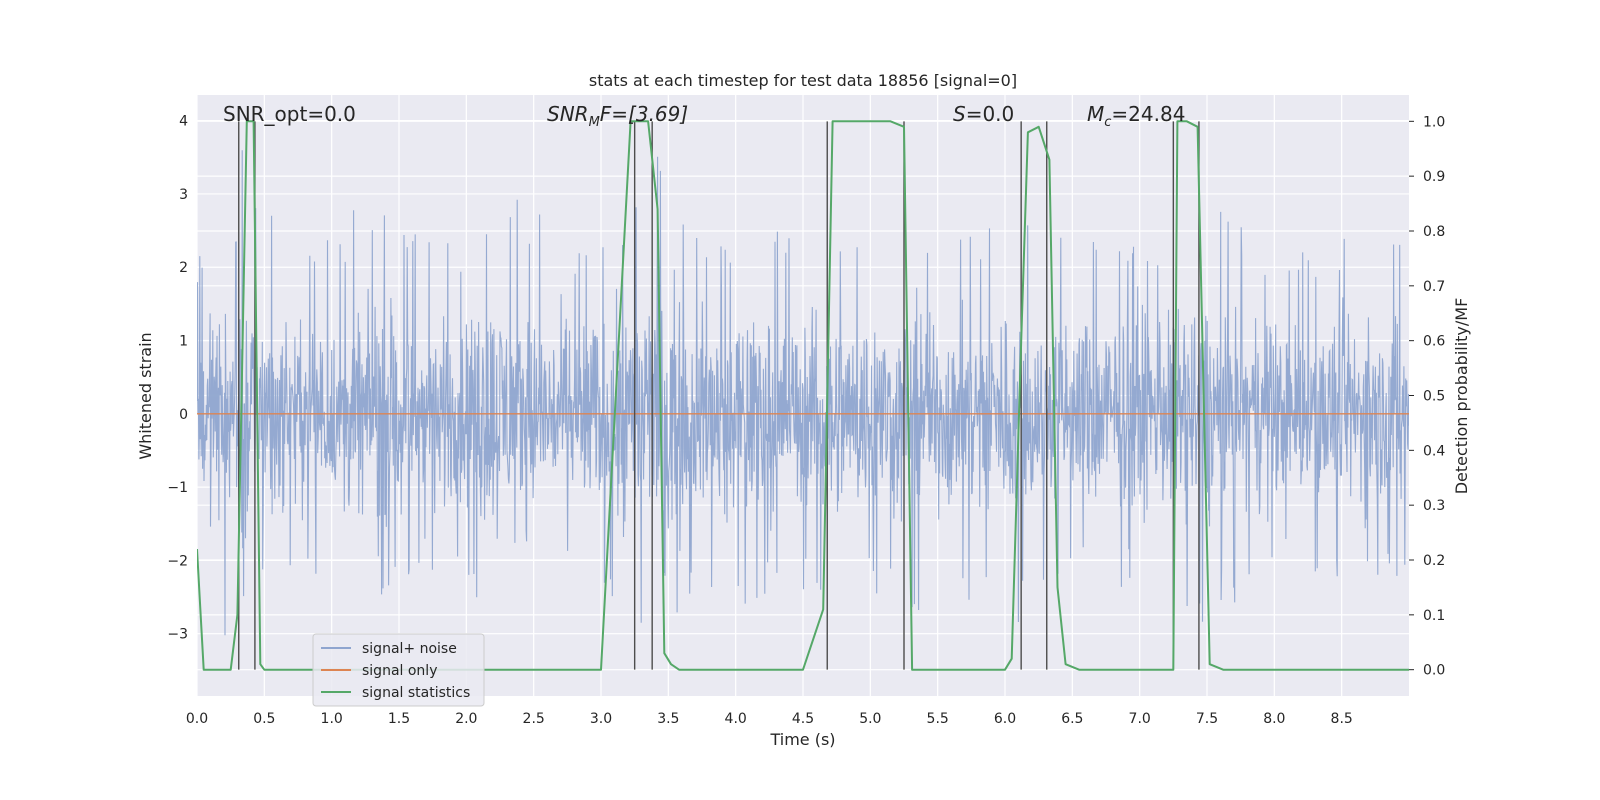 Image resolution: width=1600 pixels, height=800 pixels. What do you see at coordinates (332, 719) in the screenshot?
I see `x-tick-label: 1.0` at bounding box center [332, 719].